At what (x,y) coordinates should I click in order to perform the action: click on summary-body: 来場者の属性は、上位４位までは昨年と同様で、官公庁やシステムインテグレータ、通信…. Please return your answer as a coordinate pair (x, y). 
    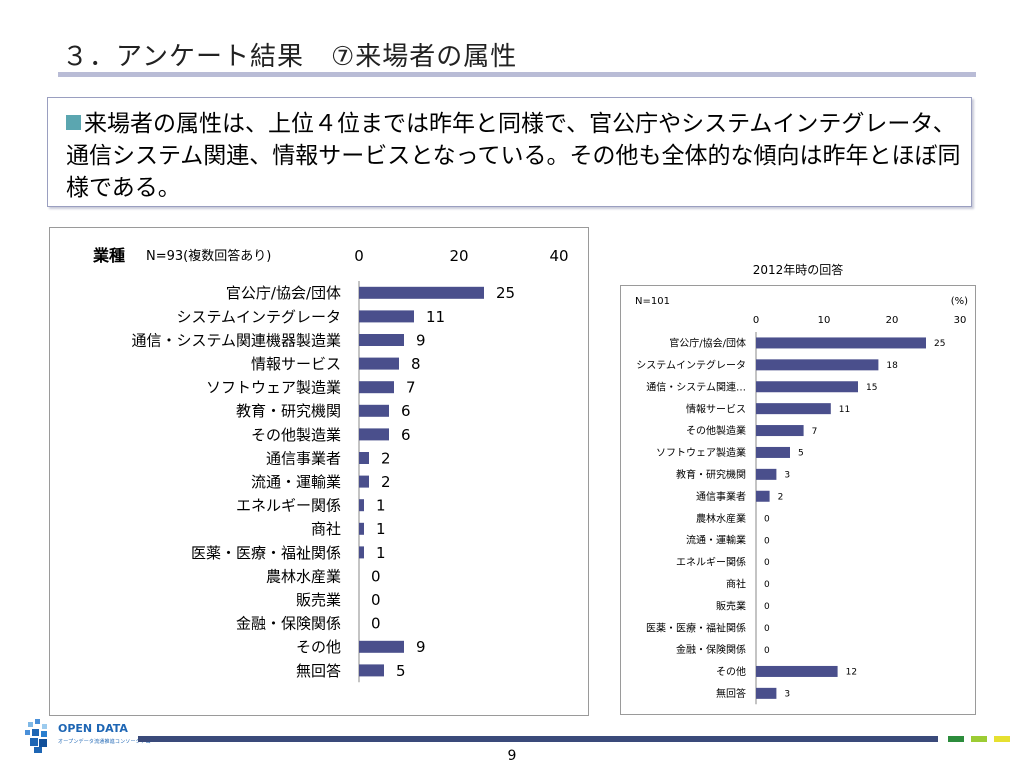
    Looking at the image, I should click on (513, 156).